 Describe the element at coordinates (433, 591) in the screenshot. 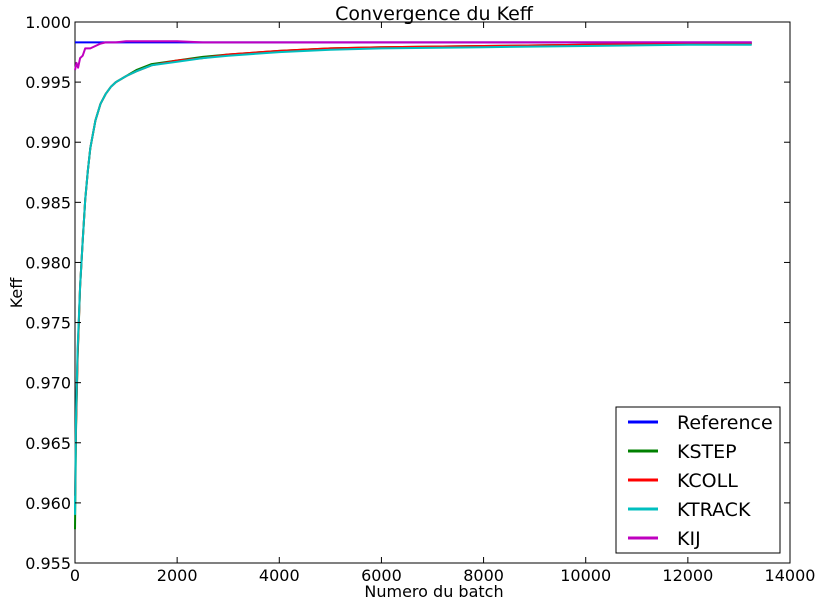

I see `x-axis-label: Numero du batch` at that location.